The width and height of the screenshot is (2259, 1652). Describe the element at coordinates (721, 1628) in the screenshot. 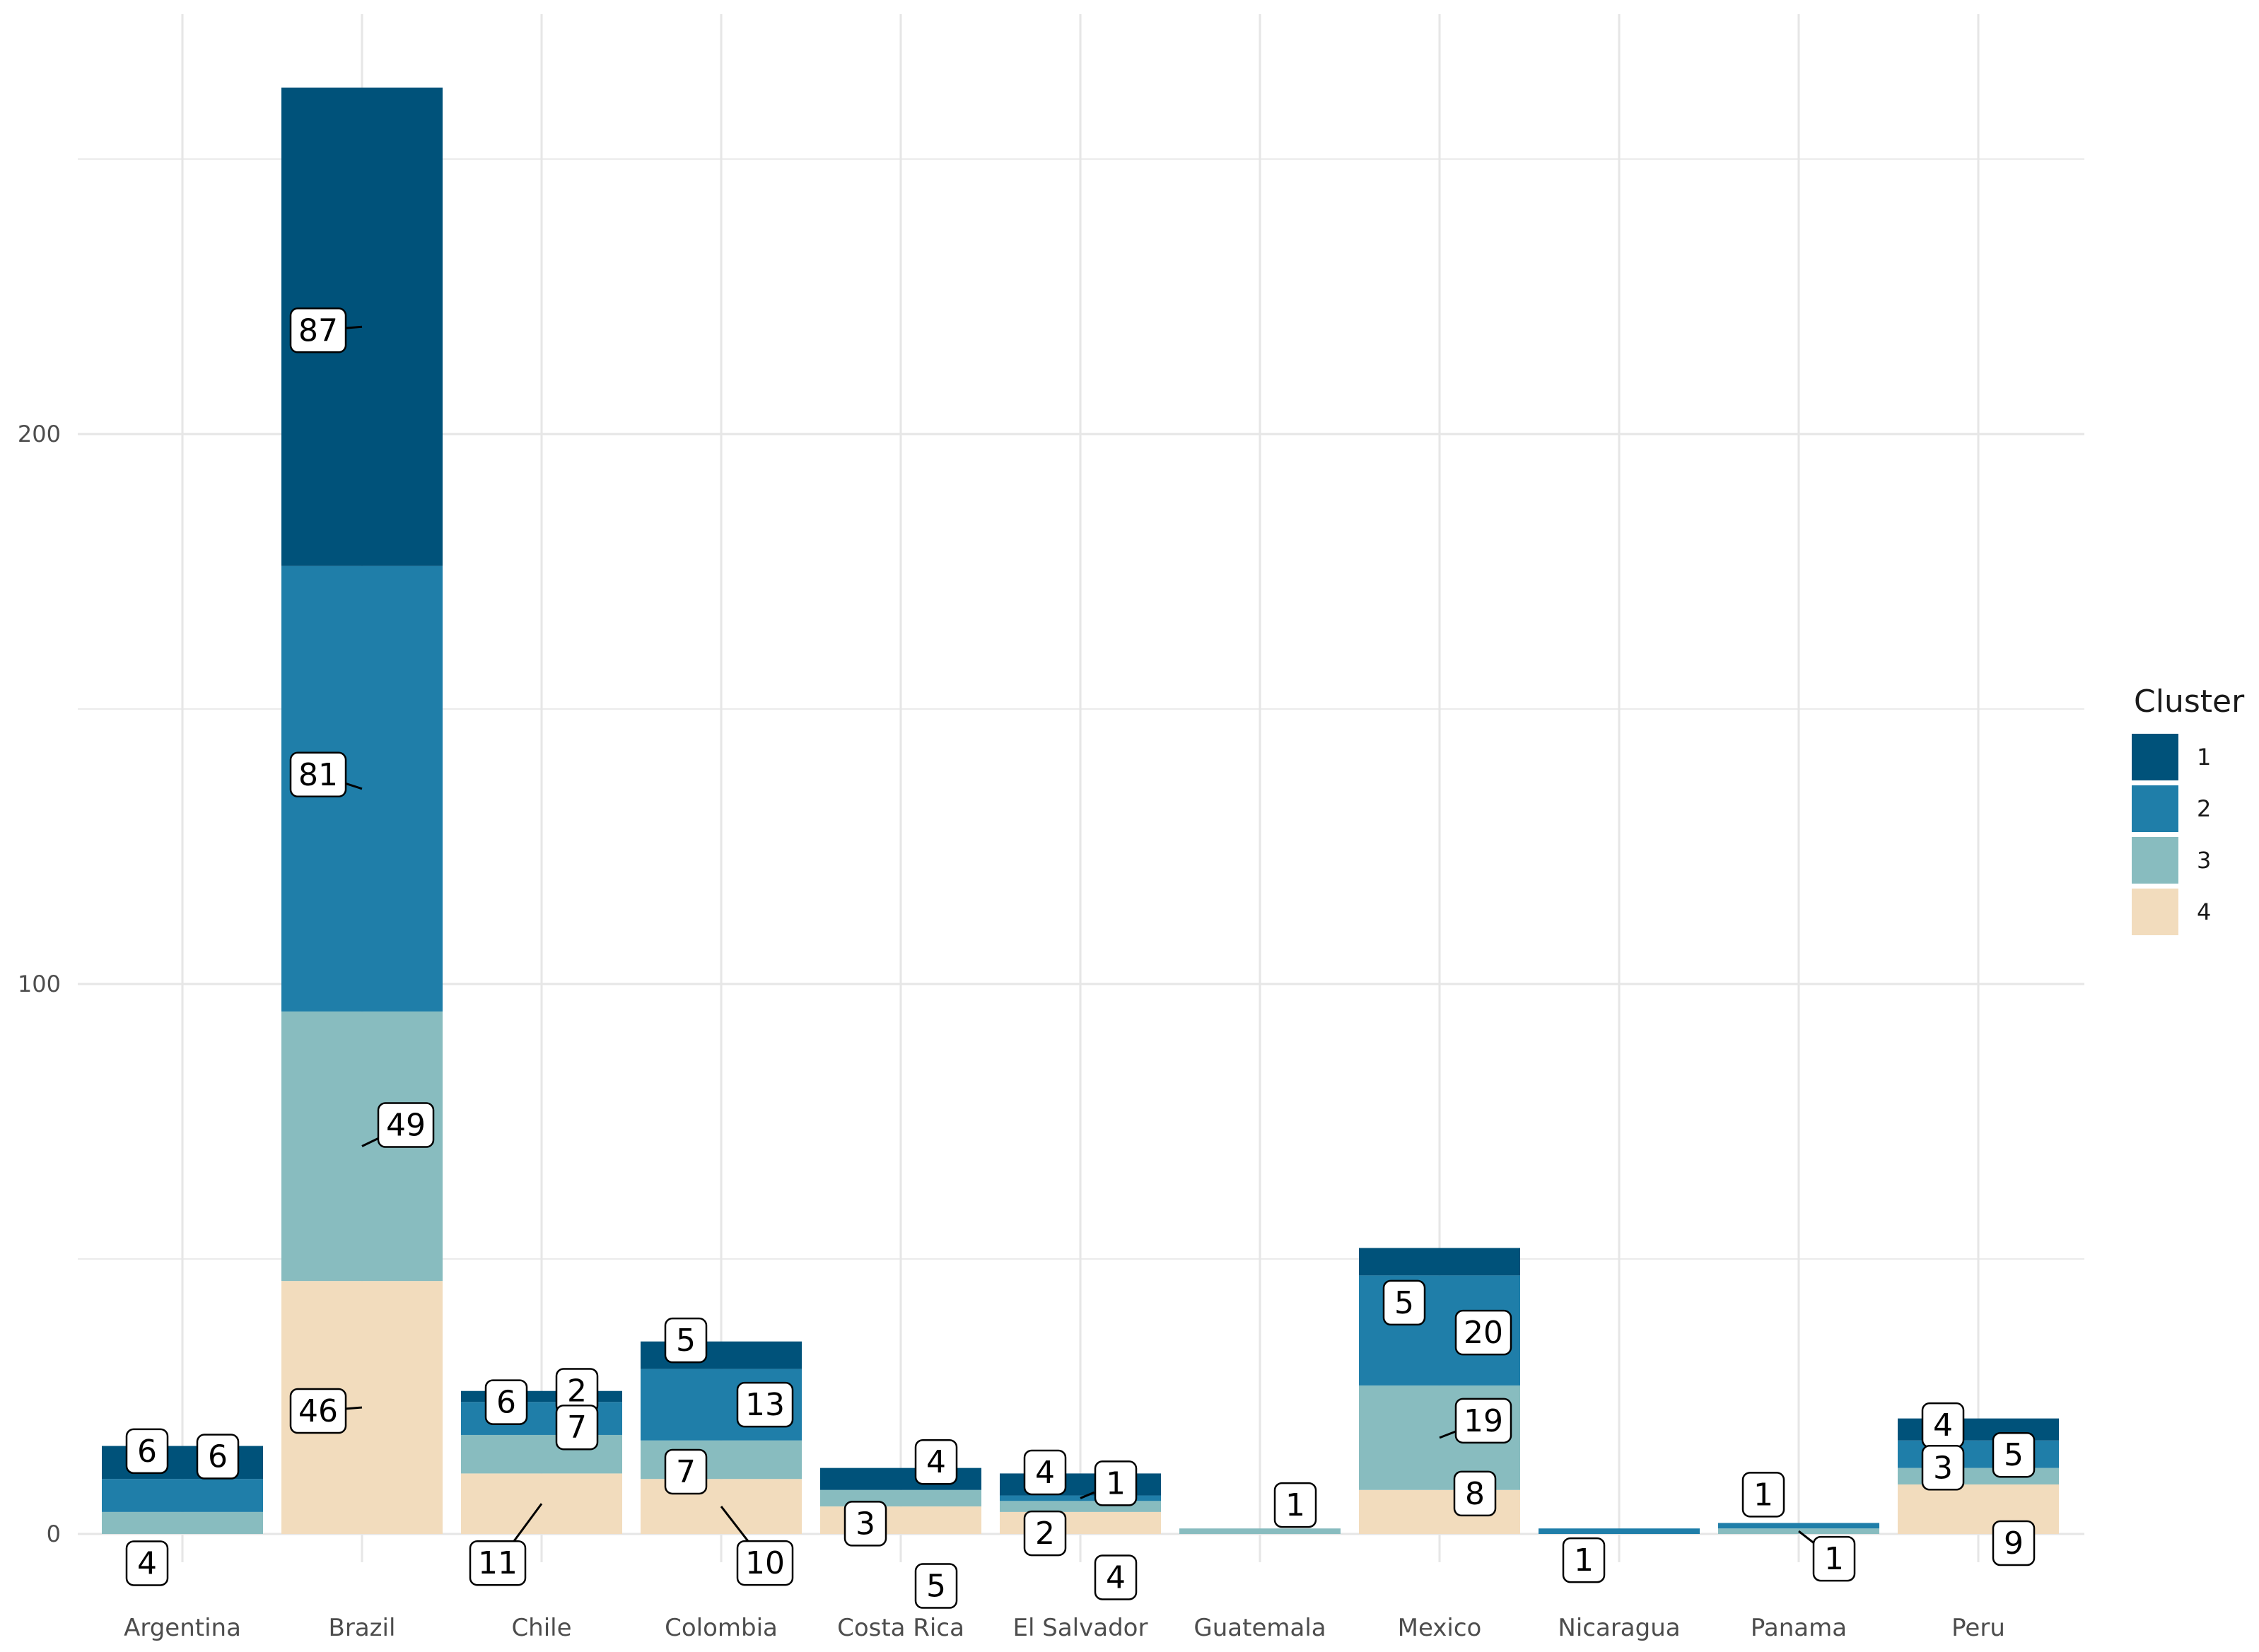

I see `x-tick-label-colombia: Colombia` at that location.